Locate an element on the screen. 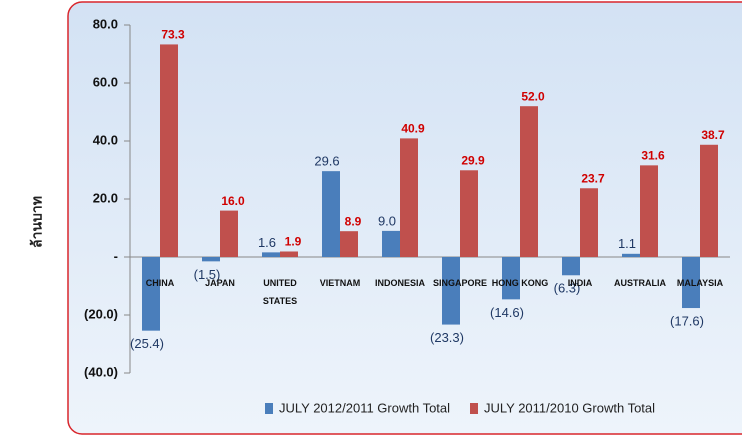 The image size is (742, 439). legend-label: JULY 2012/2011 Growth Total is located at coordinates (364, 407).